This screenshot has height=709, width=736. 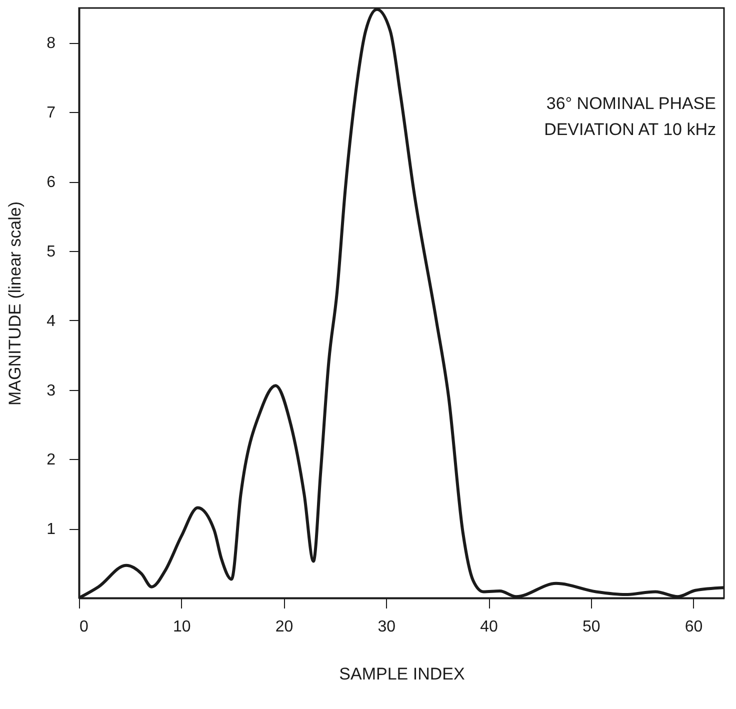 I want to click on x-tick-label: 60, so click(x=693, y=627).